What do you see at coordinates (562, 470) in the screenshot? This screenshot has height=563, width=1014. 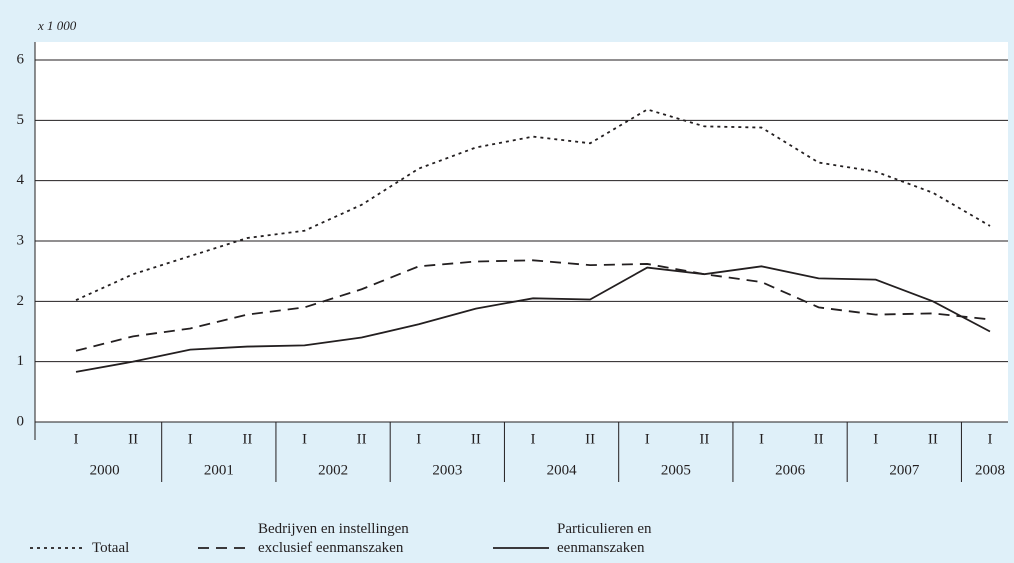 I see `year-label: 2004` at bounding box center [562, 470].